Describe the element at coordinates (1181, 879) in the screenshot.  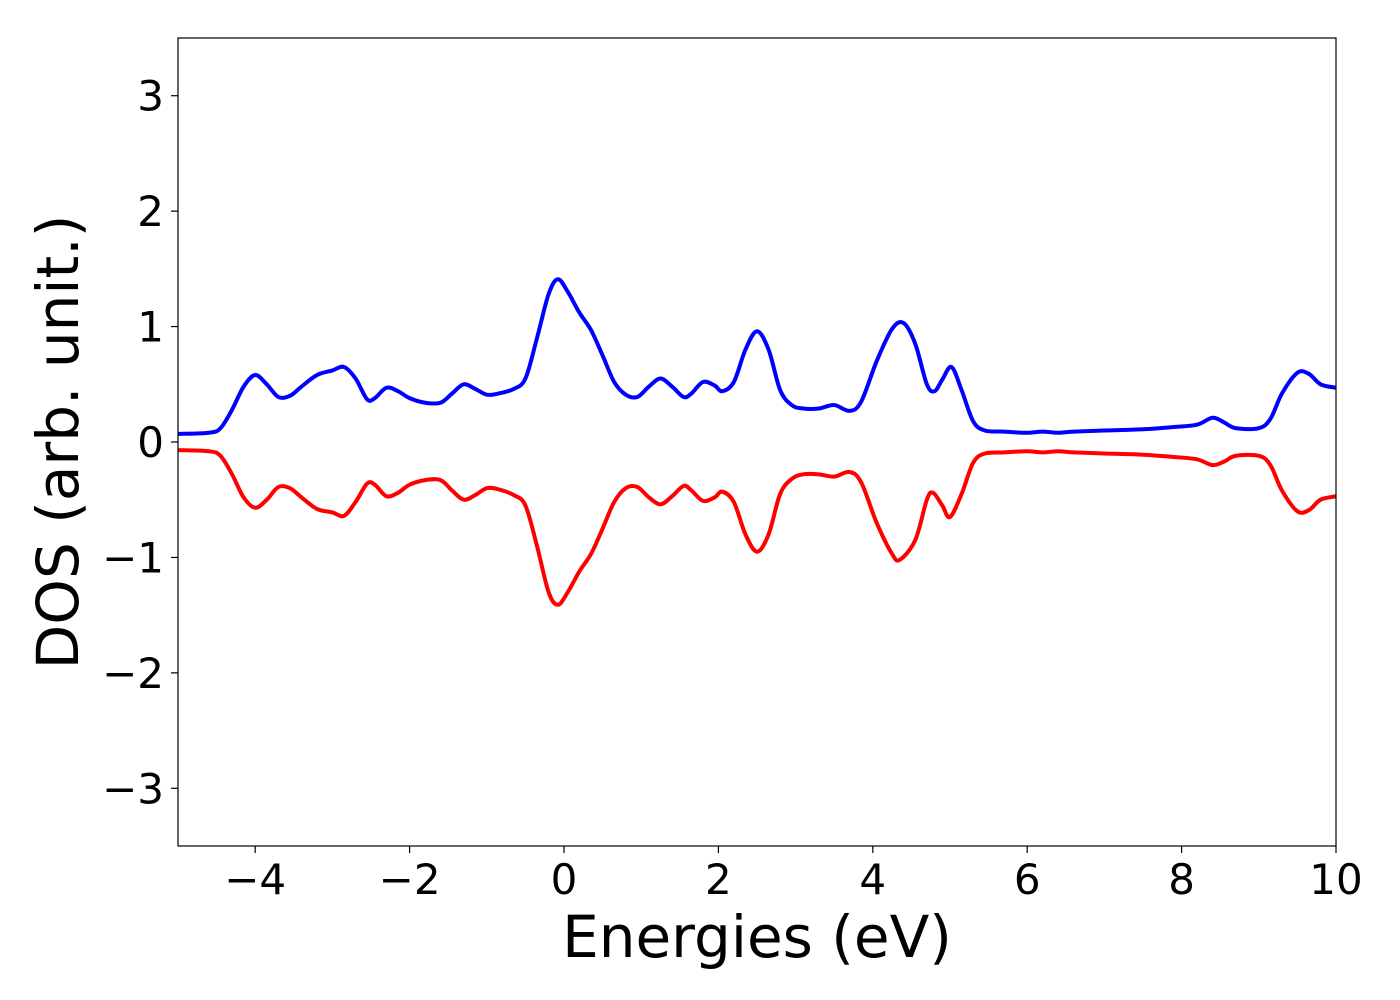
I see `x-tick-label: 8` at that location.